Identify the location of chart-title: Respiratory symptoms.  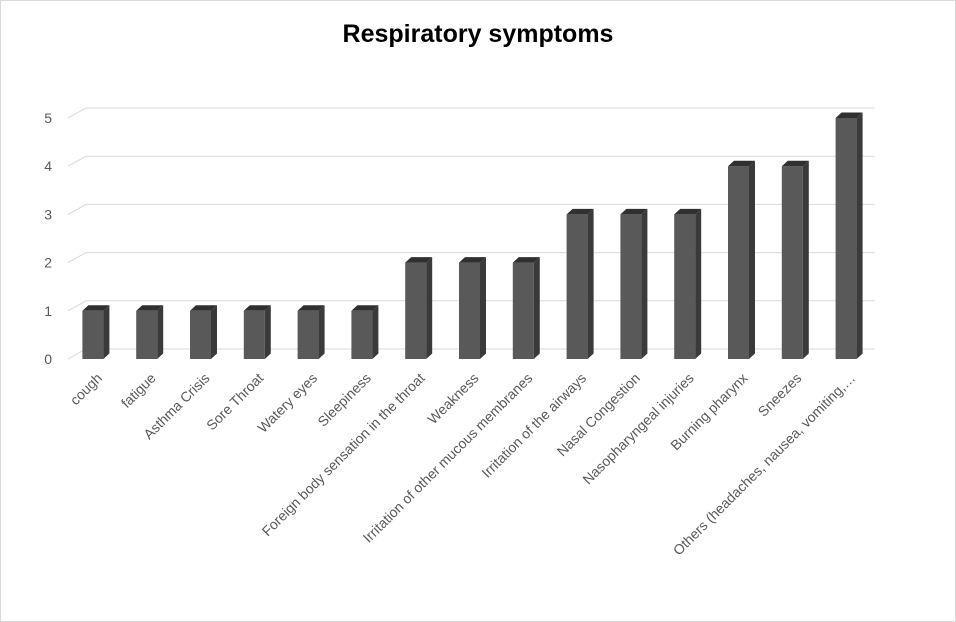
(478, 34).